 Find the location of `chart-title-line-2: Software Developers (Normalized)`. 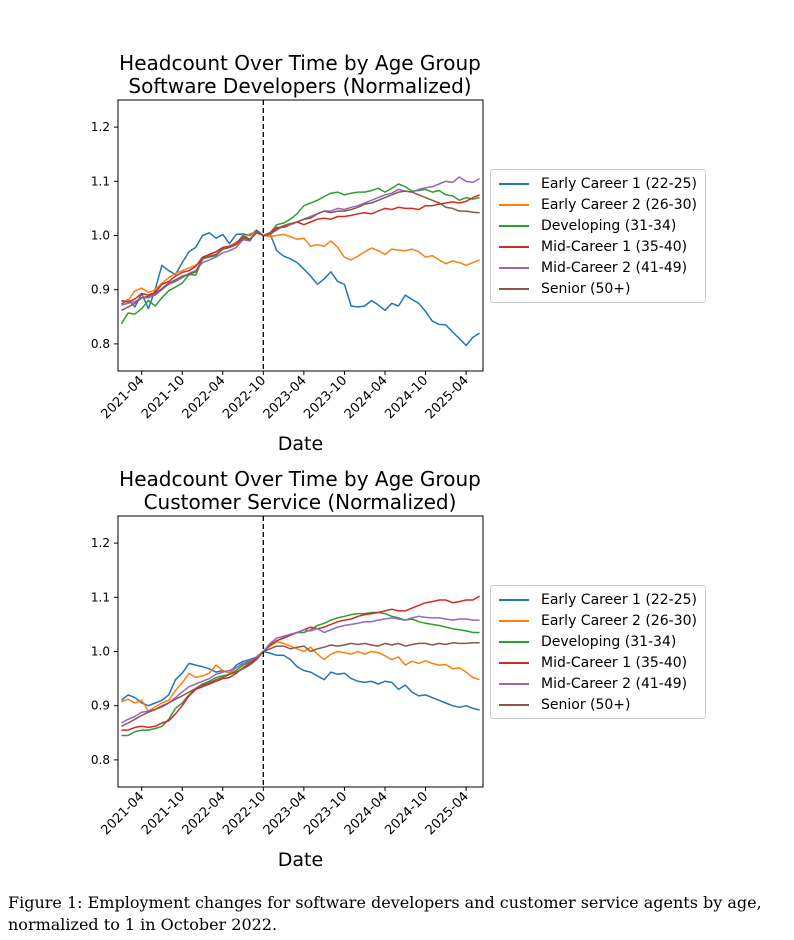

chart-title-line-2: Software Developers (Normalized) is located at coordinates (300, 86).